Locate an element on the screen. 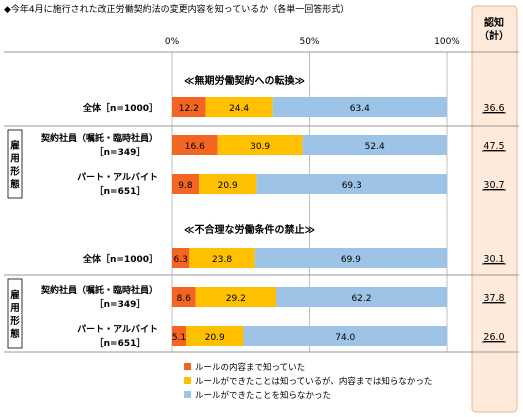 The height and width of the screenshot is (417, 523). x-tick-label: 100% is located at coordinates (447, 42).